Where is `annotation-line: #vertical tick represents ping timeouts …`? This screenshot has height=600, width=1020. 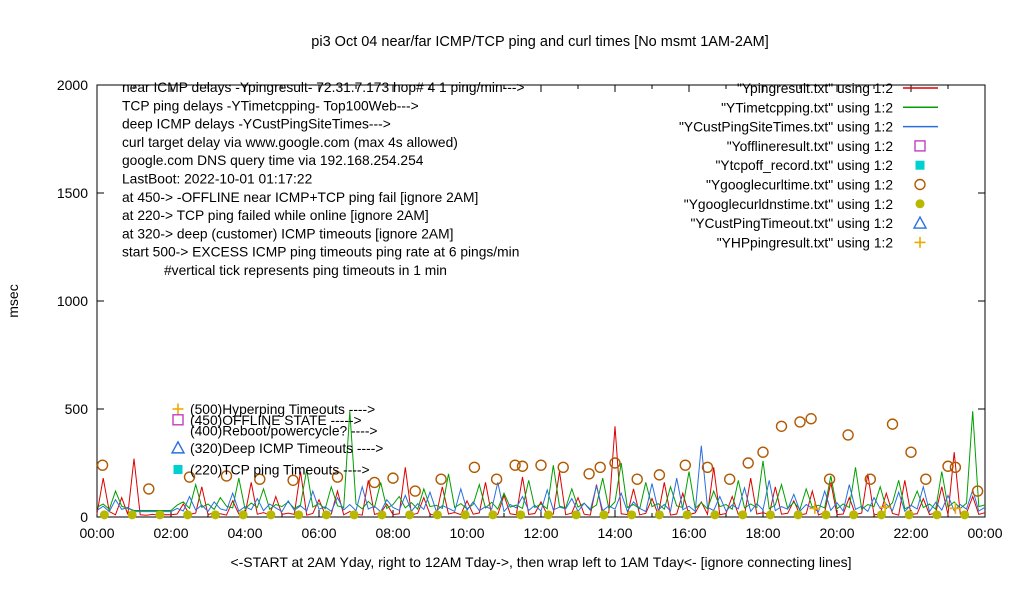 annotation-line: #vertical tick represents ping timeouts … is located at coordinates (305, 270).